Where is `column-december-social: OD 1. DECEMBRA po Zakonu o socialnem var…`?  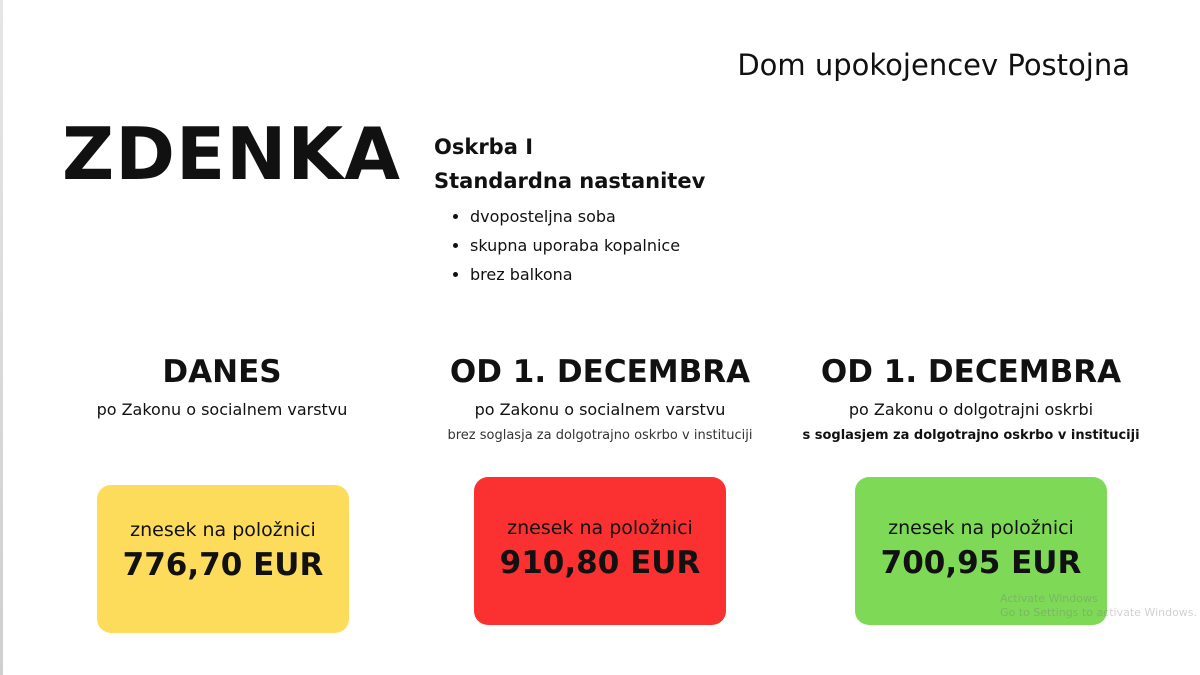
column-december-social: OD 1. DECEMBRA po Zakonu o socialnem var… is located at coordinates (600, 397).